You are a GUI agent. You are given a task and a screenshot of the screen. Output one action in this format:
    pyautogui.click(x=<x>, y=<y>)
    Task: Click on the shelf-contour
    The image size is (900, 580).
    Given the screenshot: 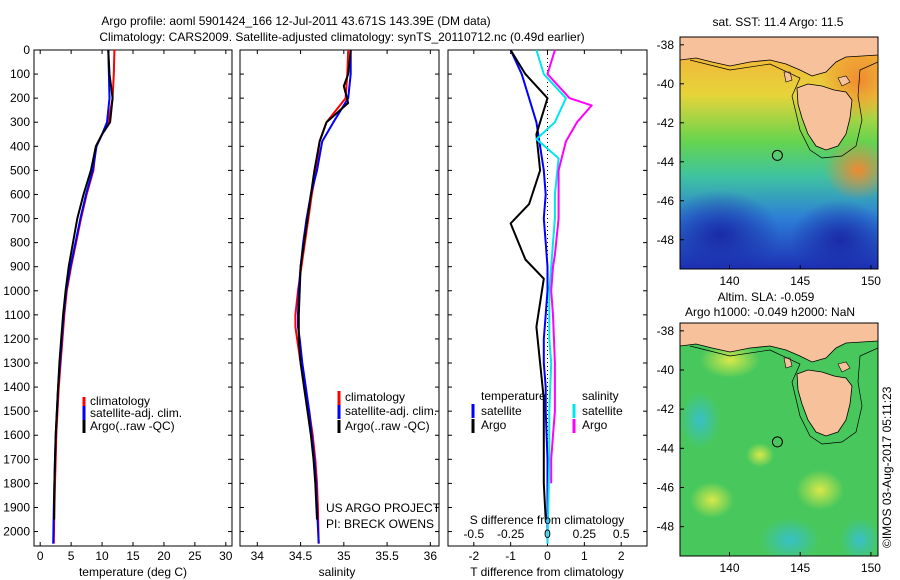 What is the action you would take?
    pyautogui.click(x=783, y=395)
    